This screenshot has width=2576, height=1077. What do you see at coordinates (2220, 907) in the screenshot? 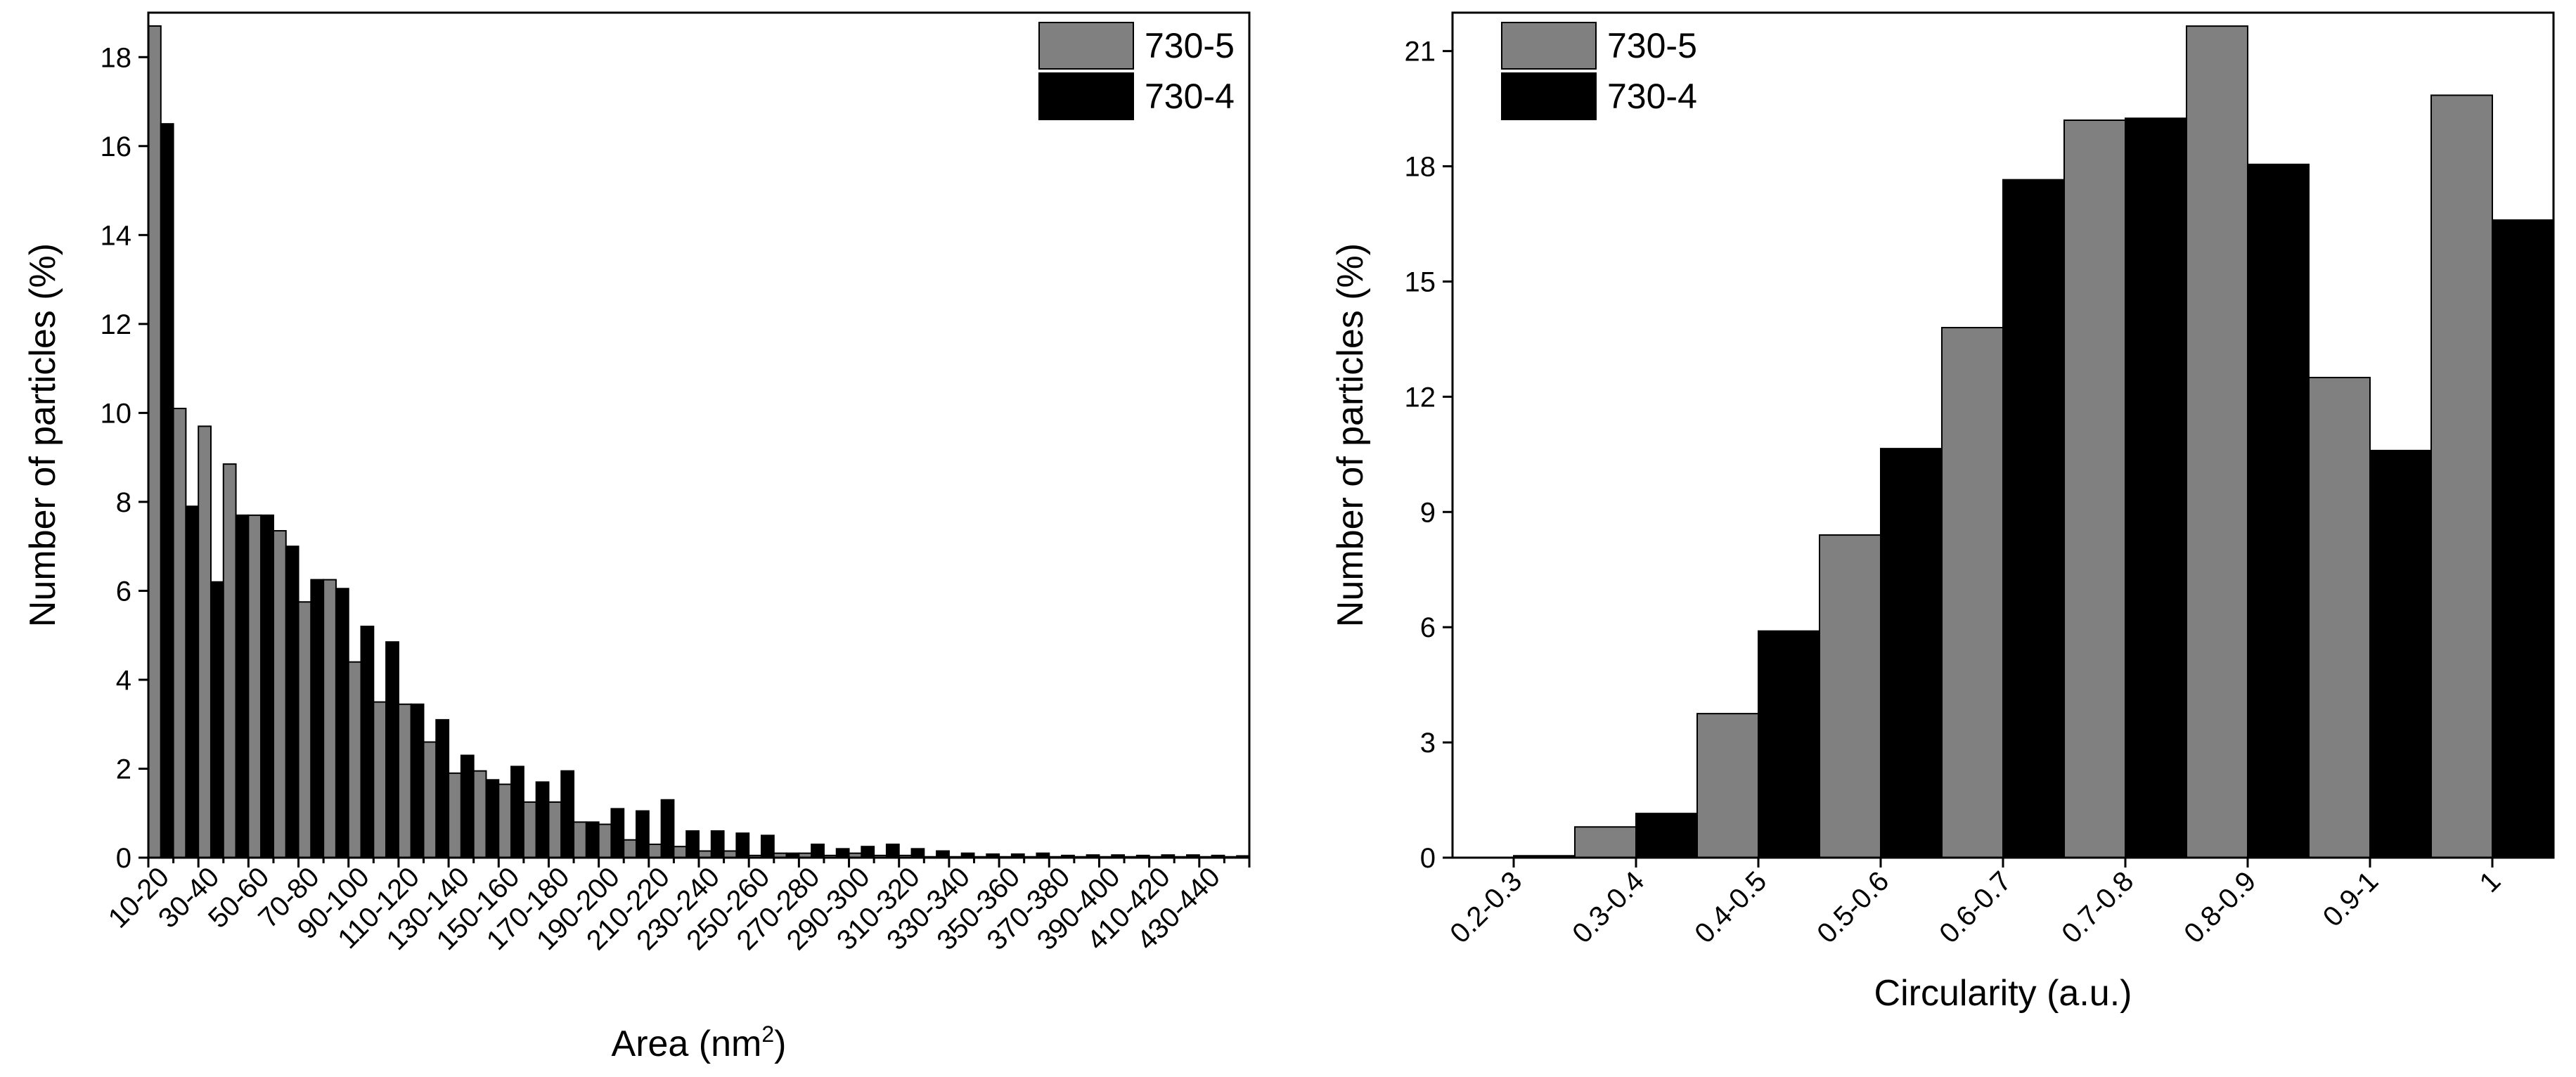
I see `x-tick-label: 0.8-0.9` at bounding box center [2220, 907].